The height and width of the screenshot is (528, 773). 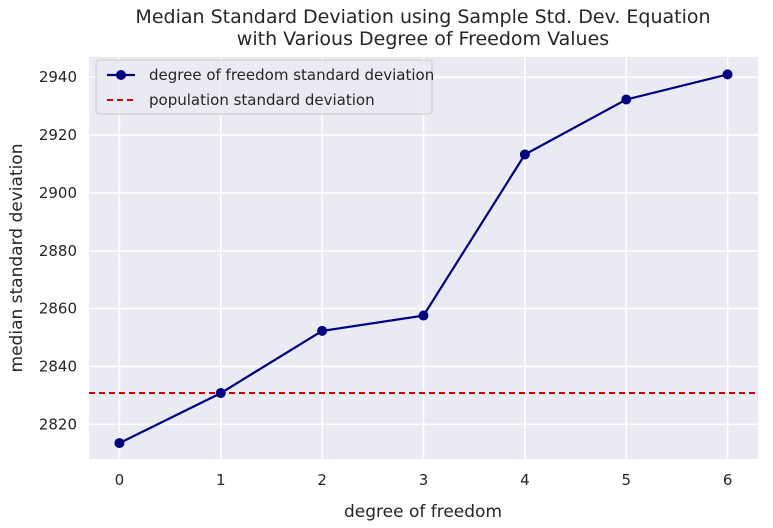 I want to click on y-tick-label: 2820, so click(x=58, y=424).